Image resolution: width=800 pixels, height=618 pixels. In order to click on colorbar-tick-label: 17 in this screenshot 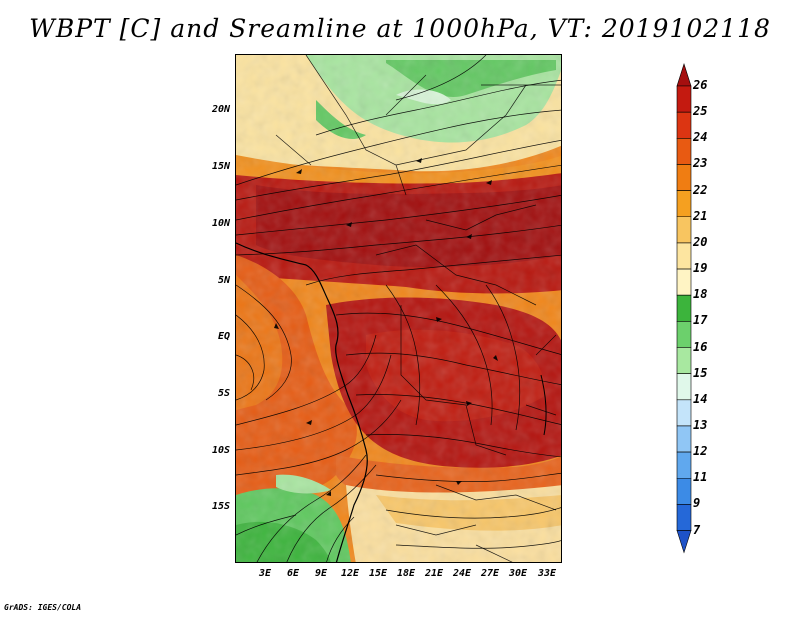, I will do `click(700, 320)`.